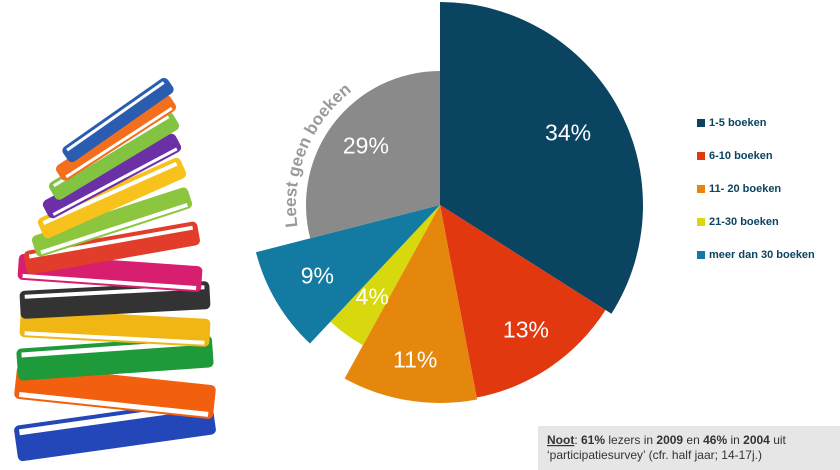 The height and width of the screenshot is (470, 840). I want to click on legend-label: meer dan 30 boeken, so click(762, 255).